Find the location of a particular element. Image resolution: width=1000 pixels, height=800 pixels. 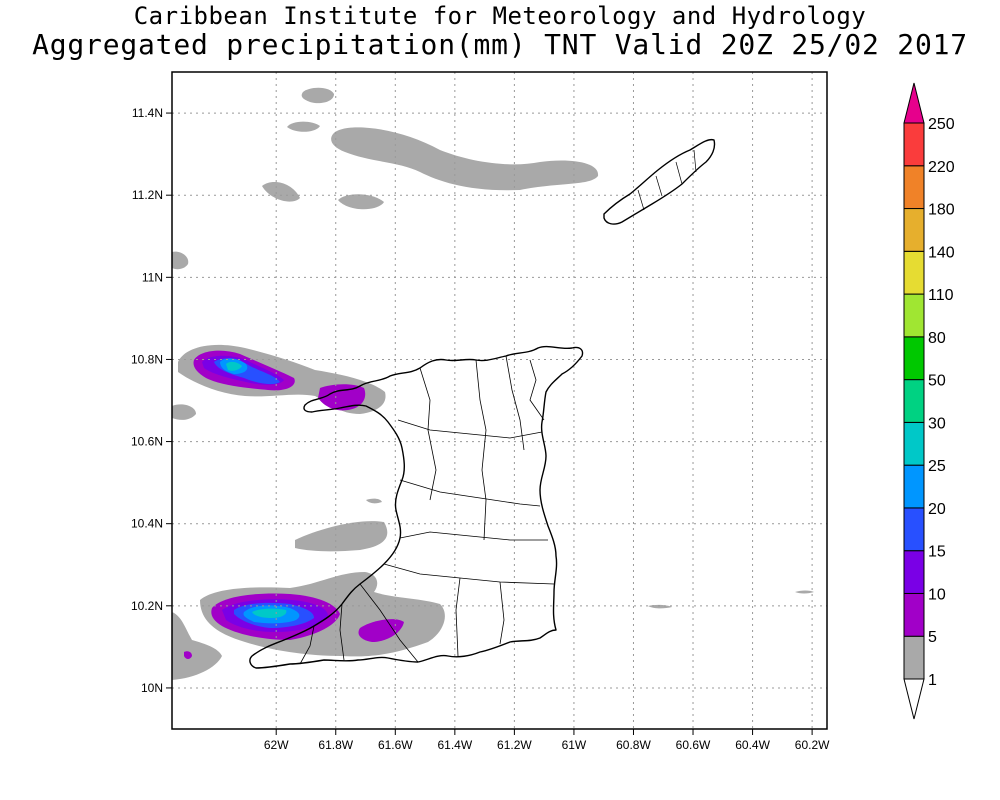

latitude-axis: 10N 10.2N 10.4N 10.6N 10.8N 11N 11.2N 11.4N is located at coordinates (151, 400).